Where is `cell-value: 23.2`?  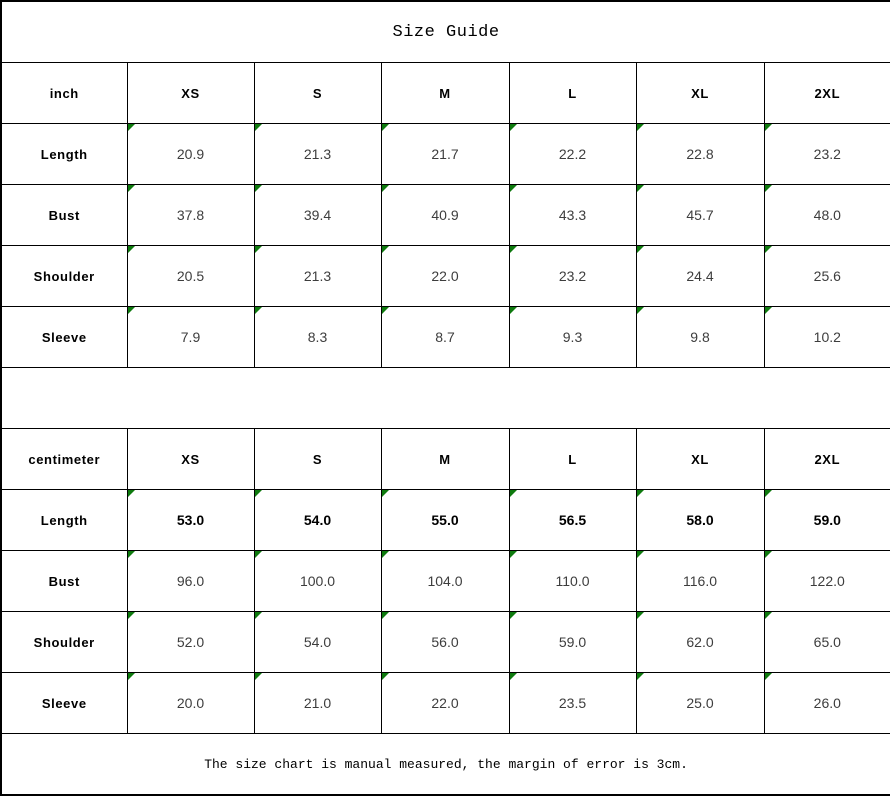
cell-value: 23.2 is located at coordinates (572, 276).